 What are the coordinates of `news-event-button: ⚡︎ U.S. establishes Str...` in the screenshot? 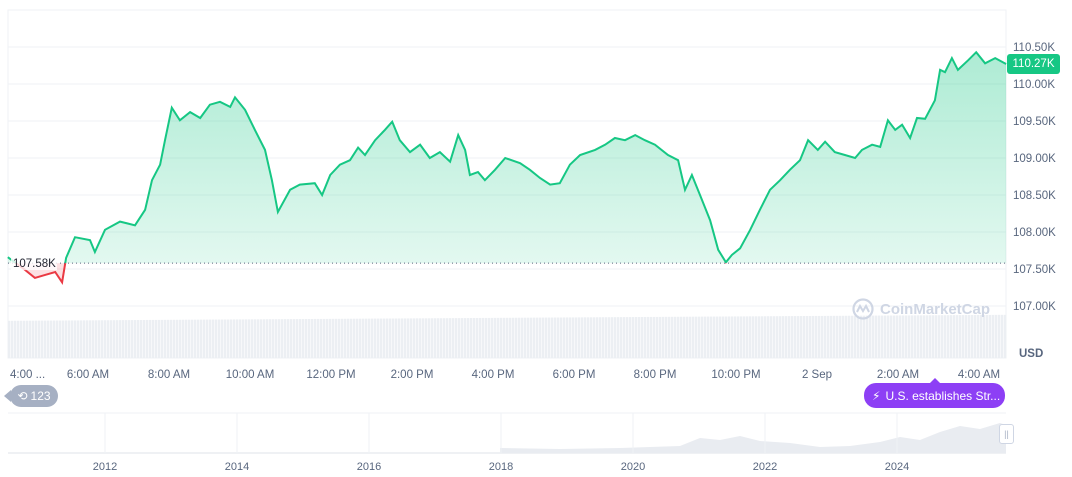 It's located at (934, 393).